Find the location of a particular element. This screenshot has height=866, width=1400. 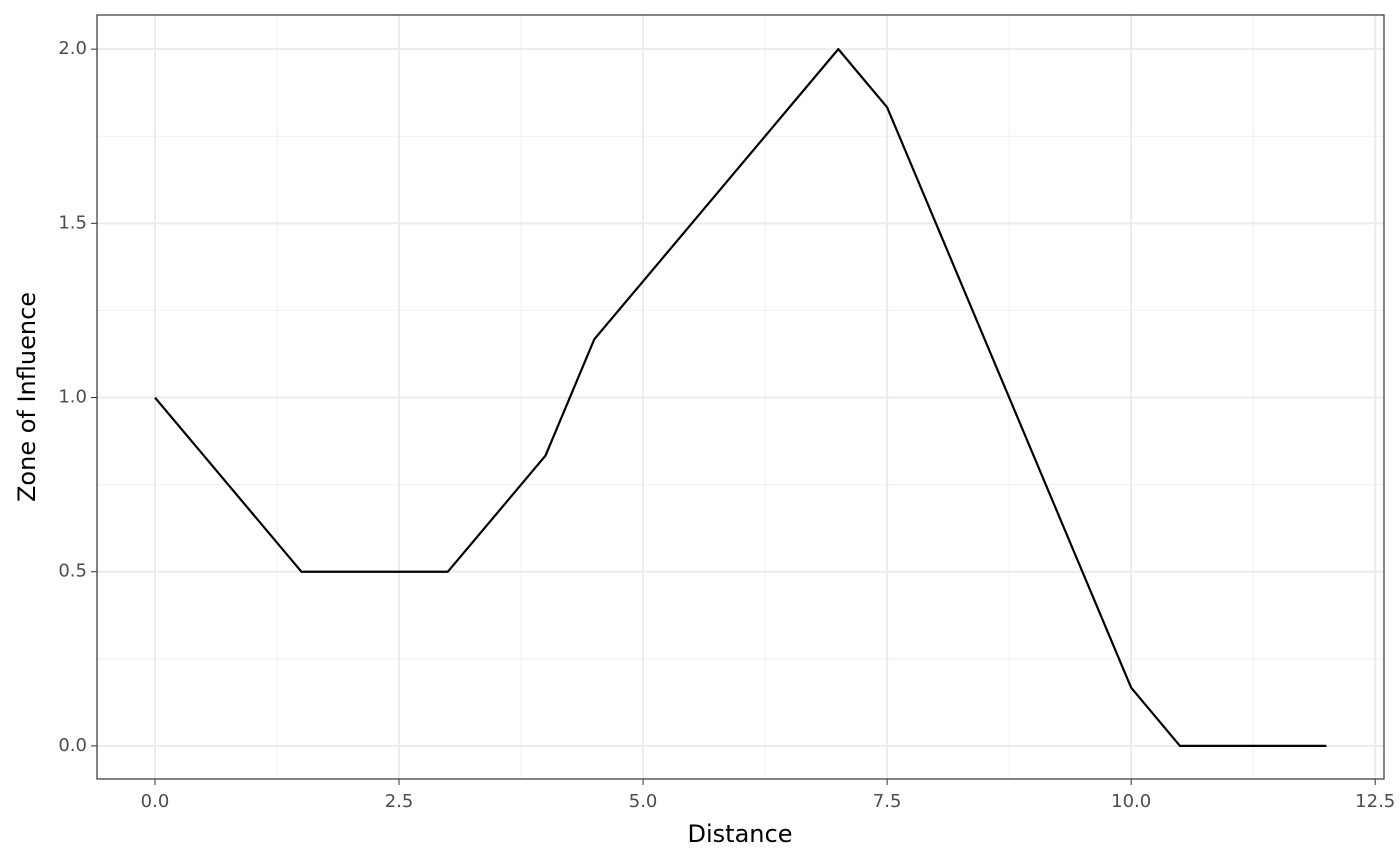

y-axis-title: Zone of Influence is located at coordinates (27, 397).